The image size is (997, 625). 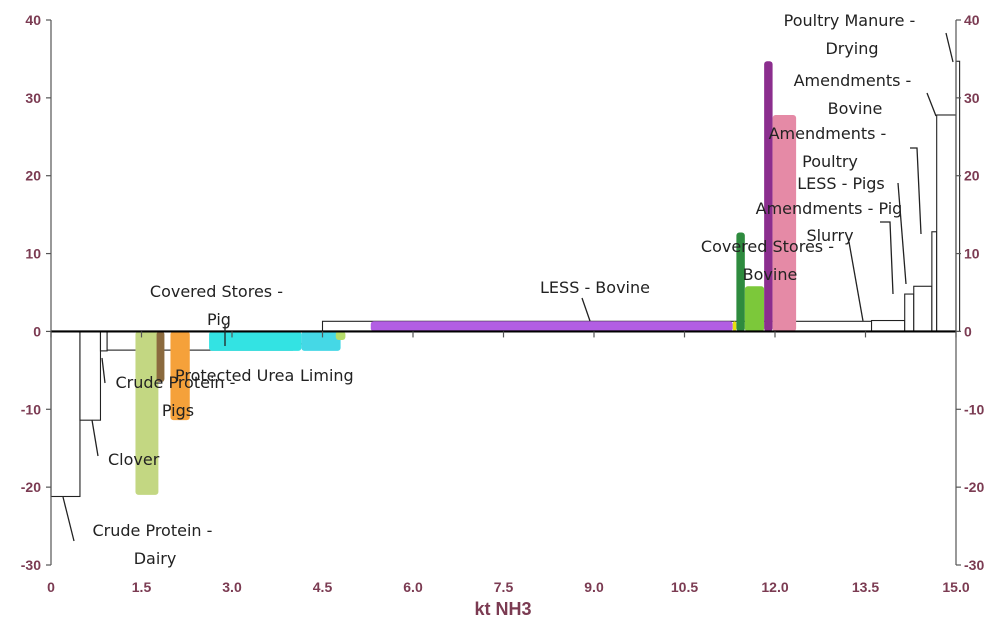 What do you see at coordinates (51, 587) in the screenshot?
I see `x-tick-label: 0` at bounding box center [51, 587].